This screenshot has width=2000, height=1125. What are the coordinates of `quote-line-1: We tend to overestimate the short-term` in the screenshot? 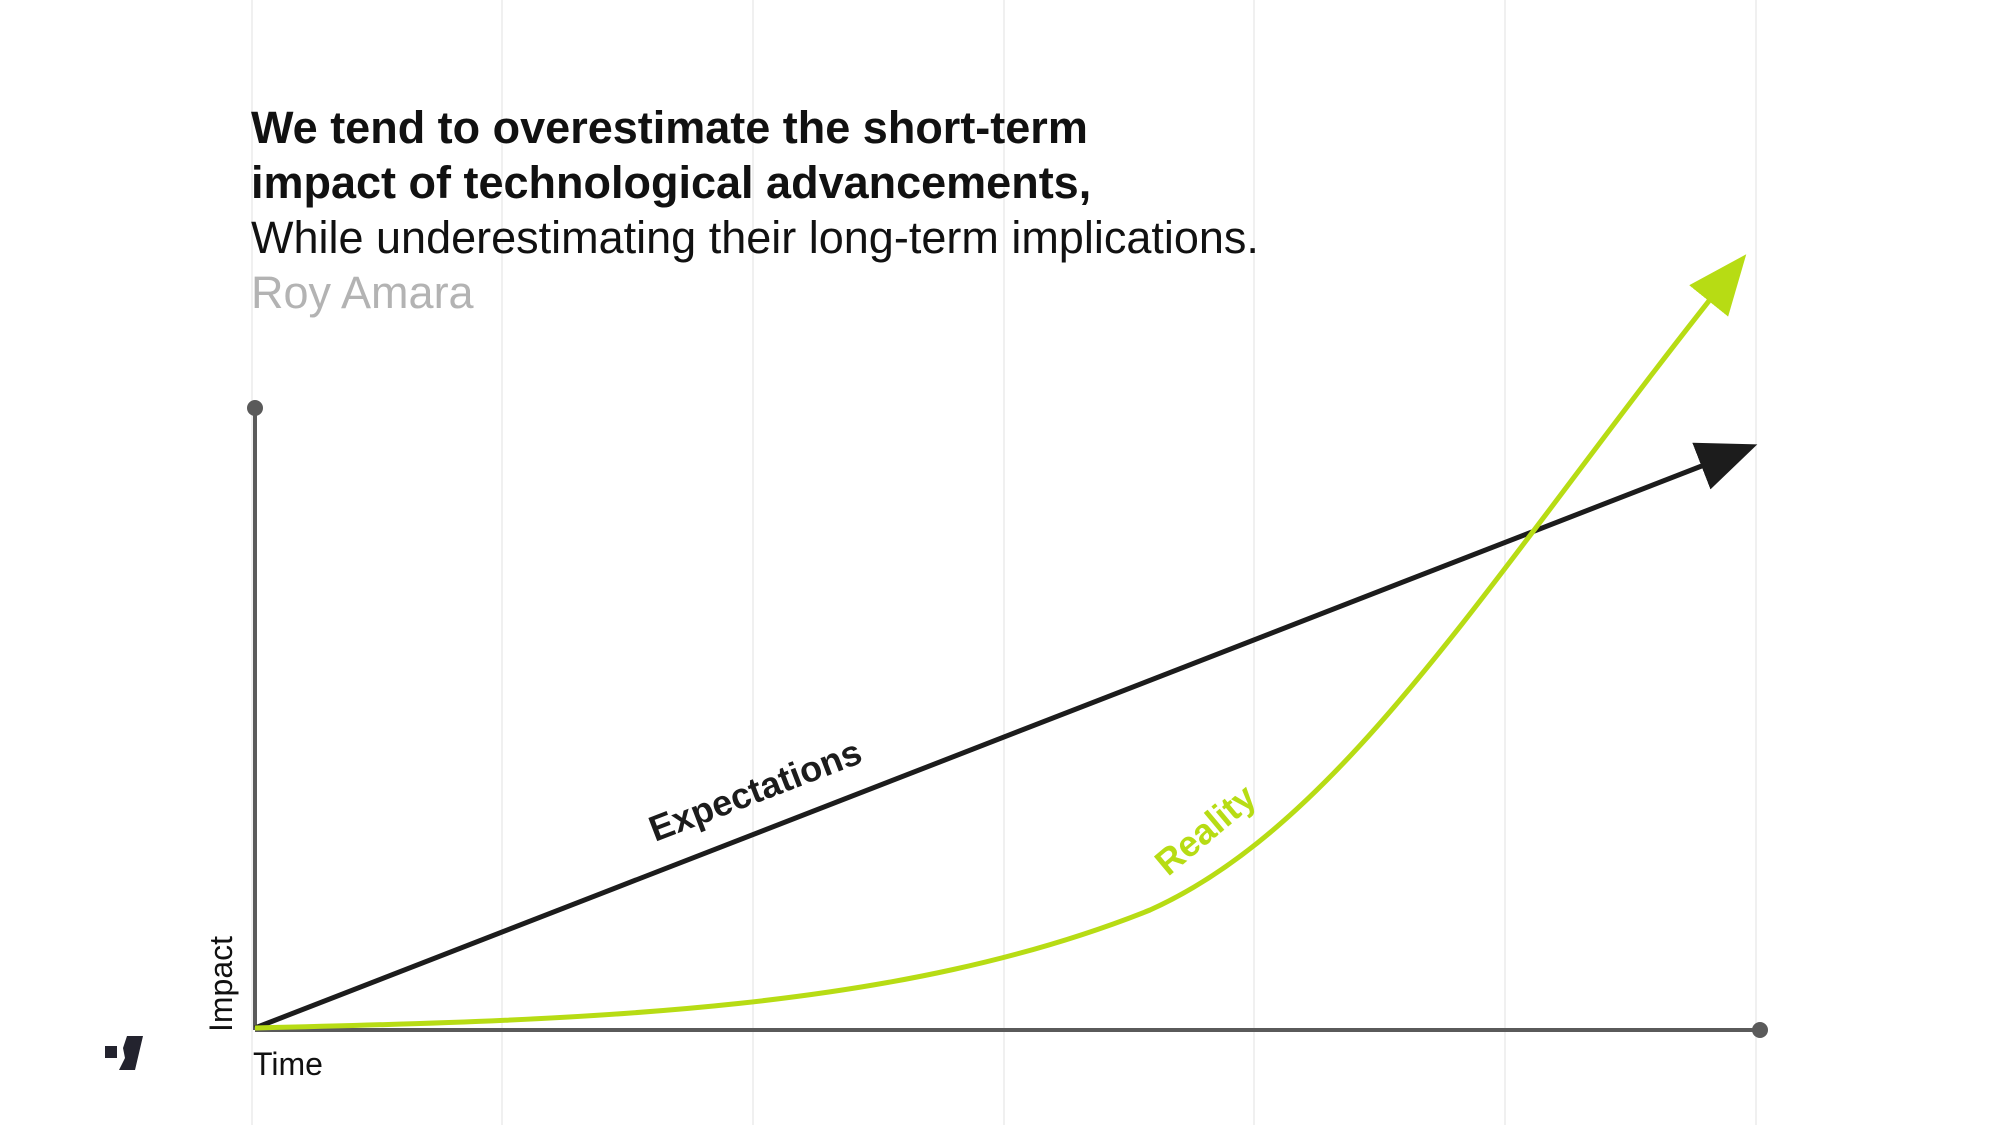 It's located at (669, 127).